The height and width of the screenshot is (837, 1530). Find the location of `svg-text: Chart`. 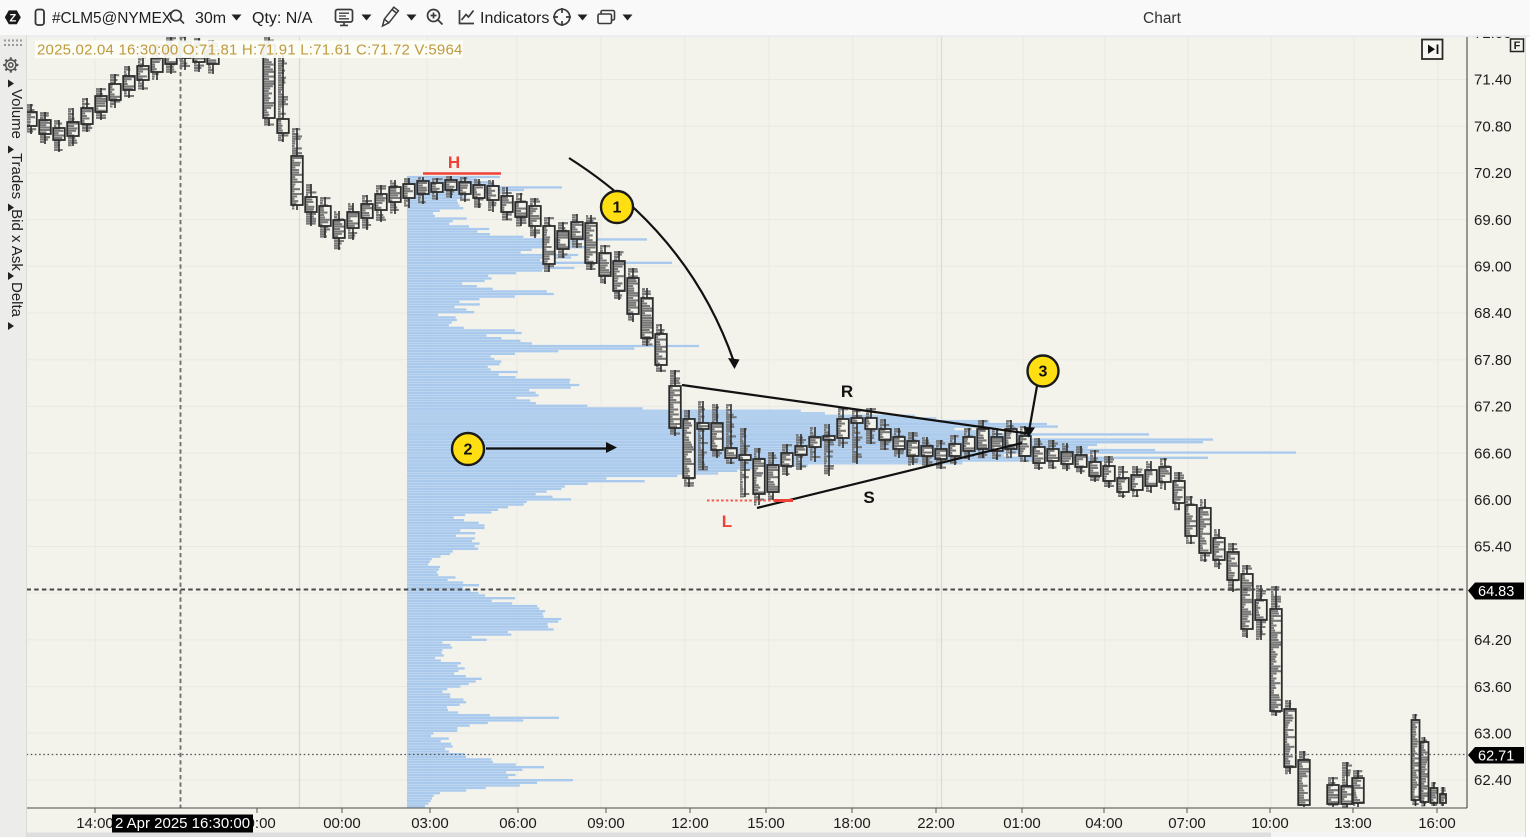

svg-text: Chart is located at coordinates (1162, 18).